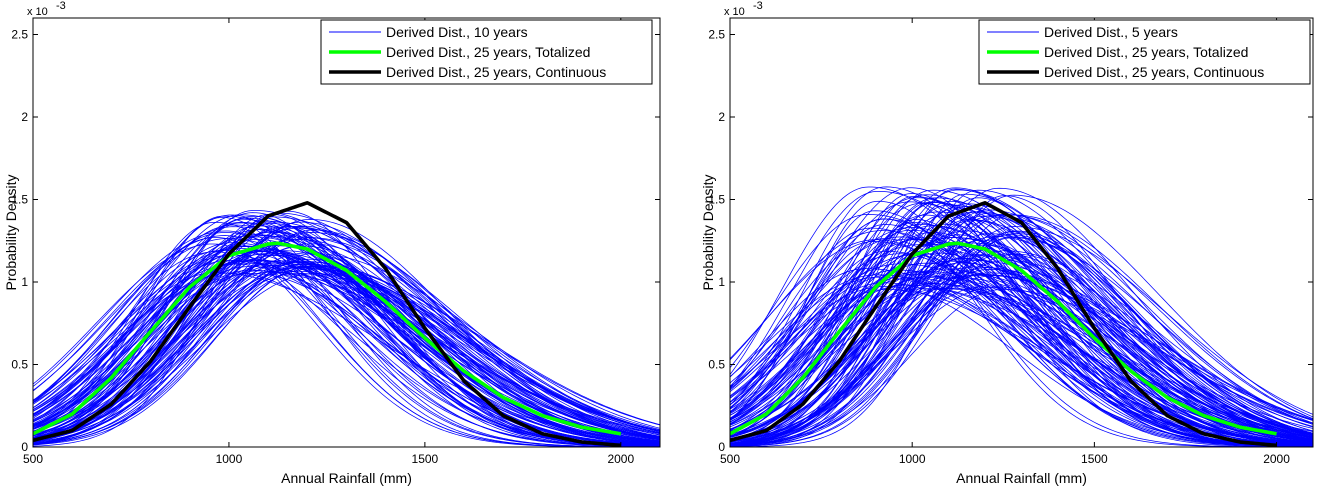 The width and height of the screenshot is (1317, 489). What do you see at coordinates (1111, 32) in the screenshot?
I see `legend-entry: Derived Dist., 5 years` at bounding box center [1111, 32].